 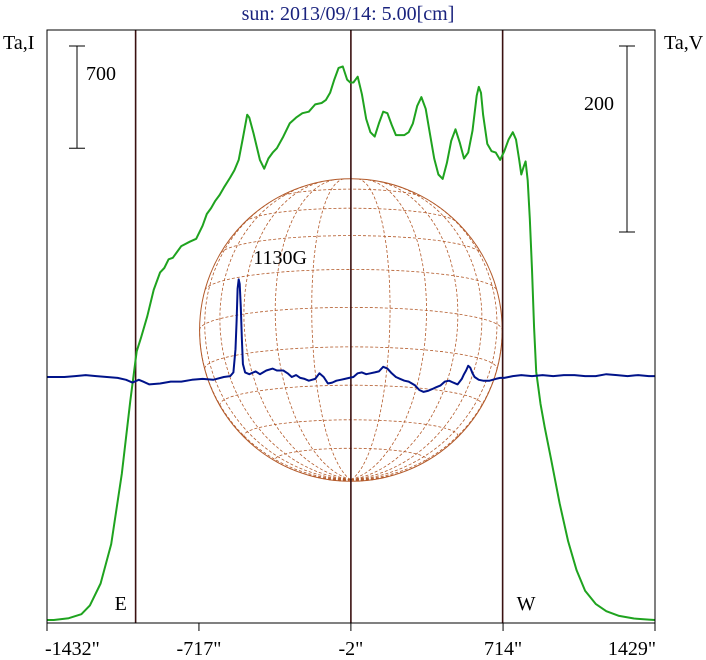 What do you see at coordinates (348, 14) in the screenshot?
I see `chart-title: sun: 2013/09/14: 5.00[cm]` at bounding box center [348, 14].